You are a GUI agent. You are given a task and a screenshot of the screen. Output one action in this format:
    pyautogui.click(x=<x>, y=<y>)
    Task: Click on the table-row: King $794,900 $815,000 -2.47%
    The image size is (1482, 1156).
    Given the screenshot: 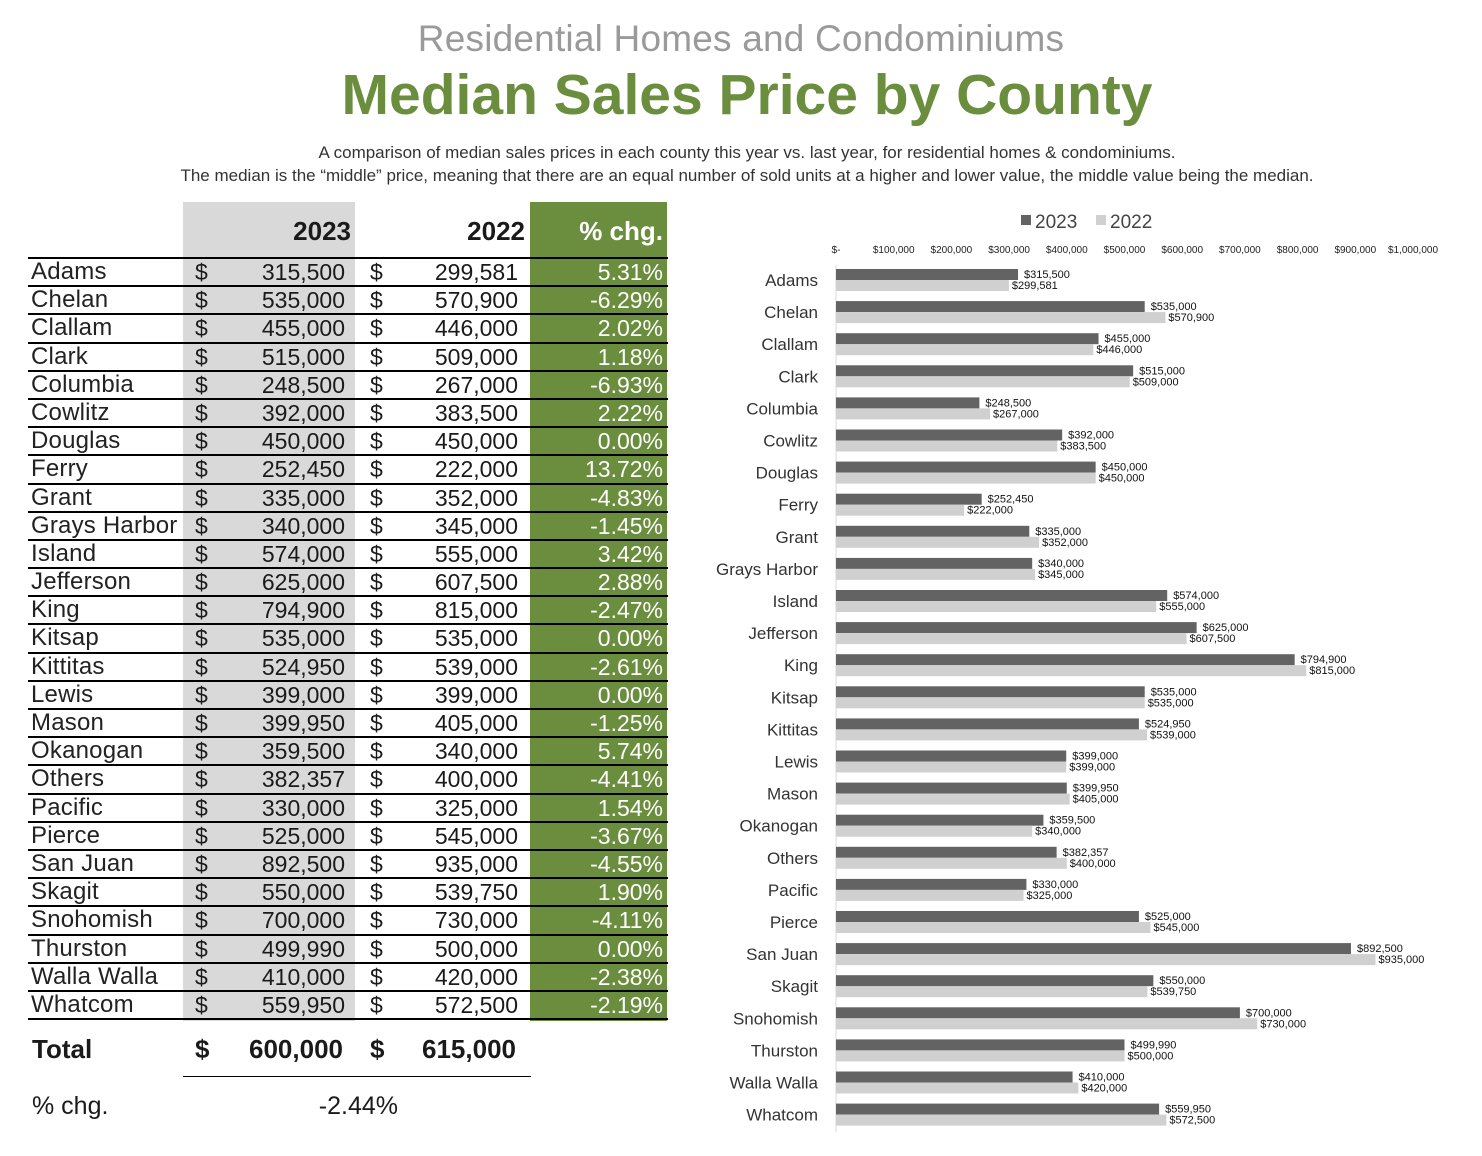 What is the action you would take?
    pyautogui.click(x=348, y=611)
    